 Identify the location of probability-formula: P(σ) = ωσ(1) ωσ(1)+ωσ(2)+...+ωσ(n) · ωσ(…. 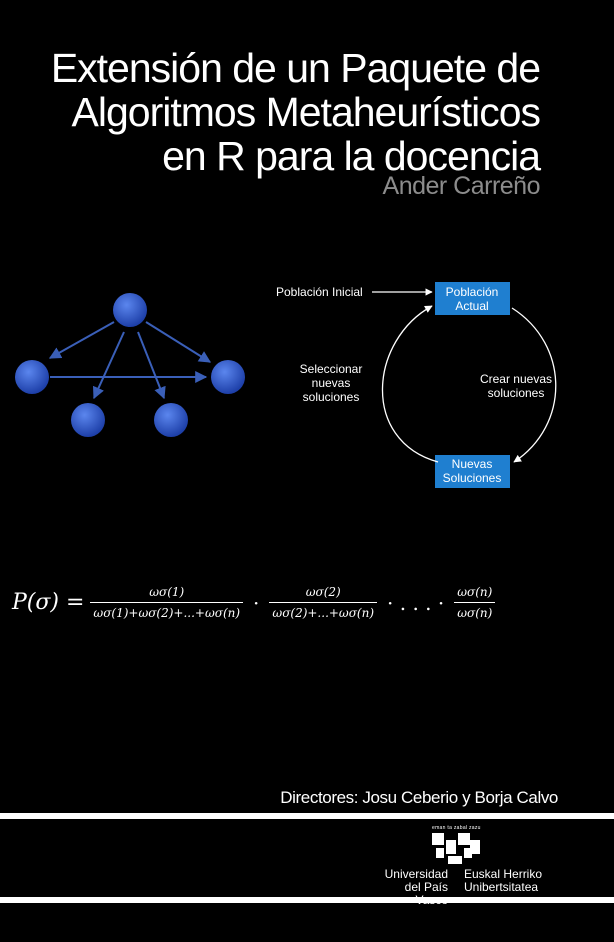
(292, 602).